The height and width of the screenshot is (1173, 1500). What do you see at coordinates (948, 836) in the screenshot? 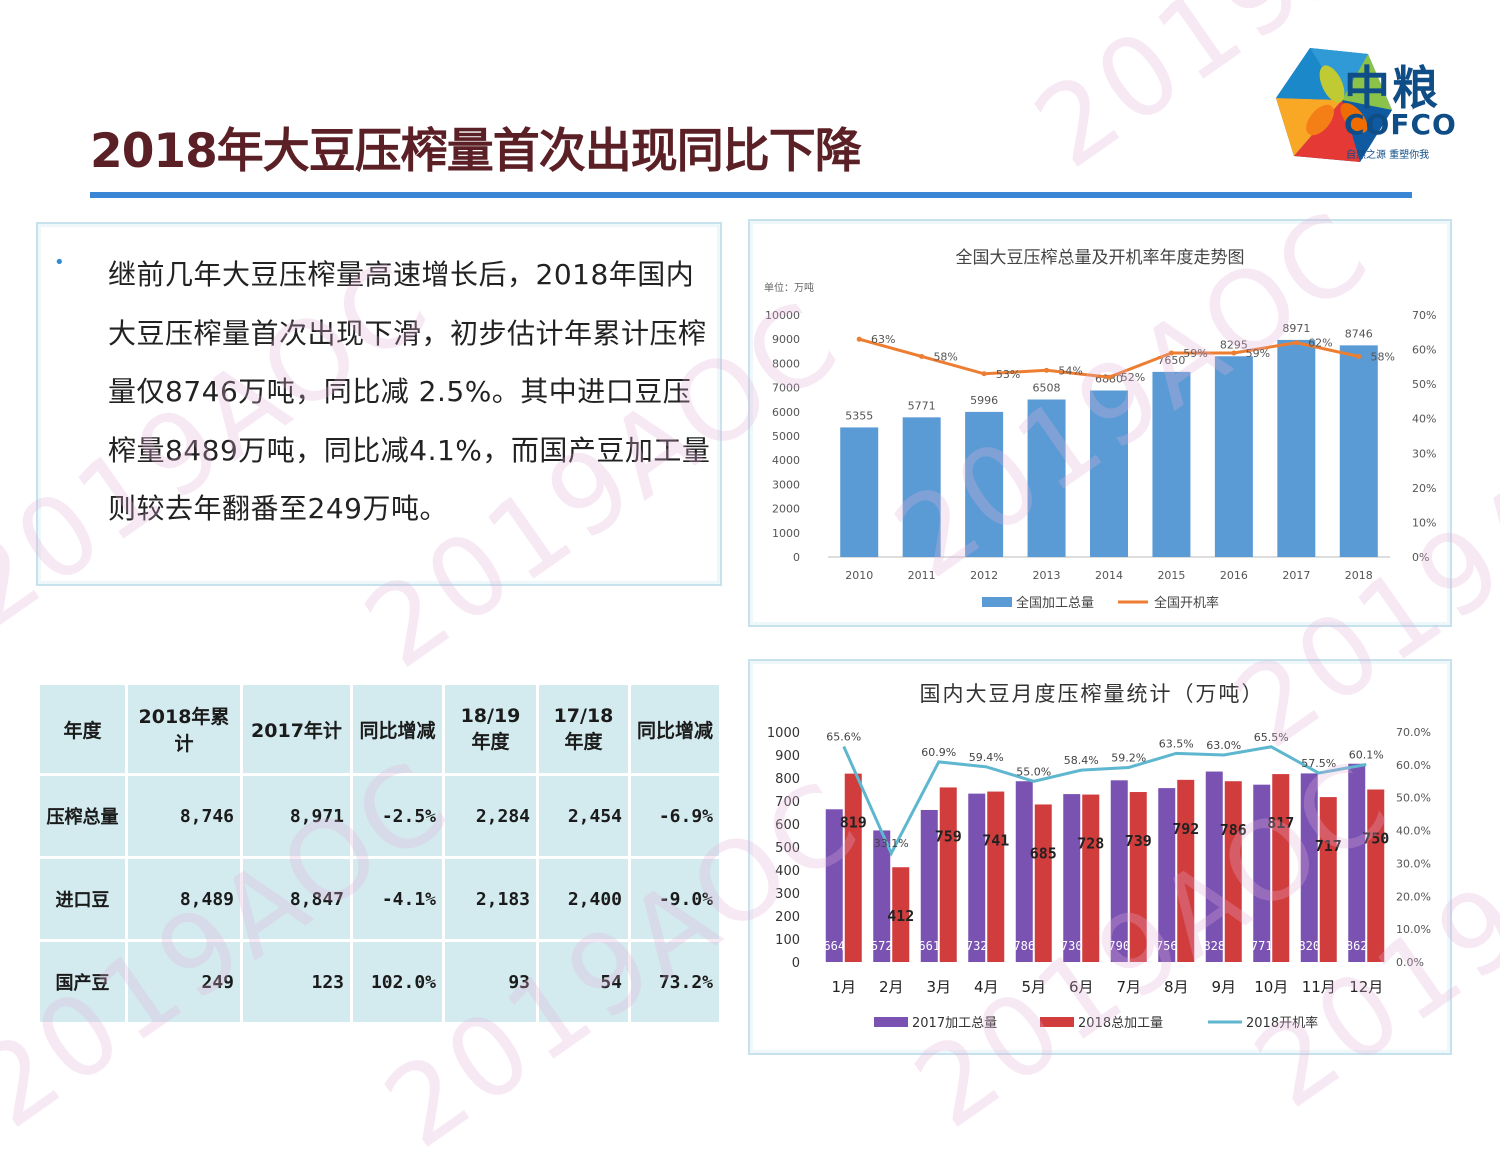
I see `bar-2018-data-label: 759` at bounding box center [948, 836].